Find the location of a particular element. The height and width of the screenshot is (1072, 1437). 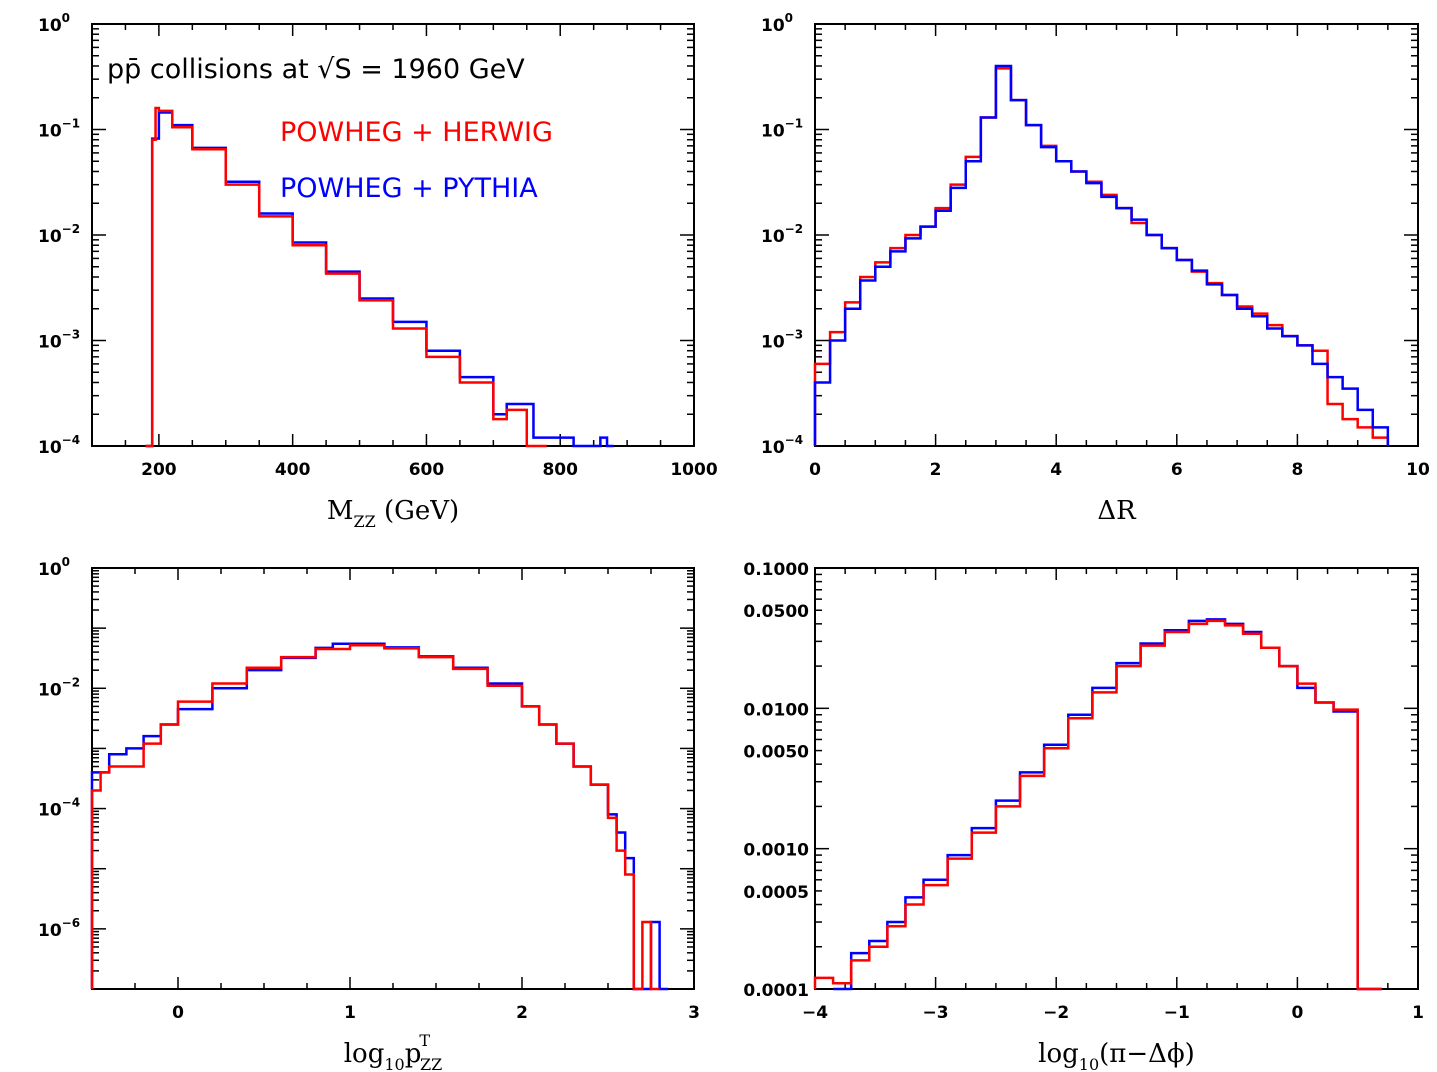

x-axis-title-rest: (π−Δϕ) is located at coordinates (1147, 1054).